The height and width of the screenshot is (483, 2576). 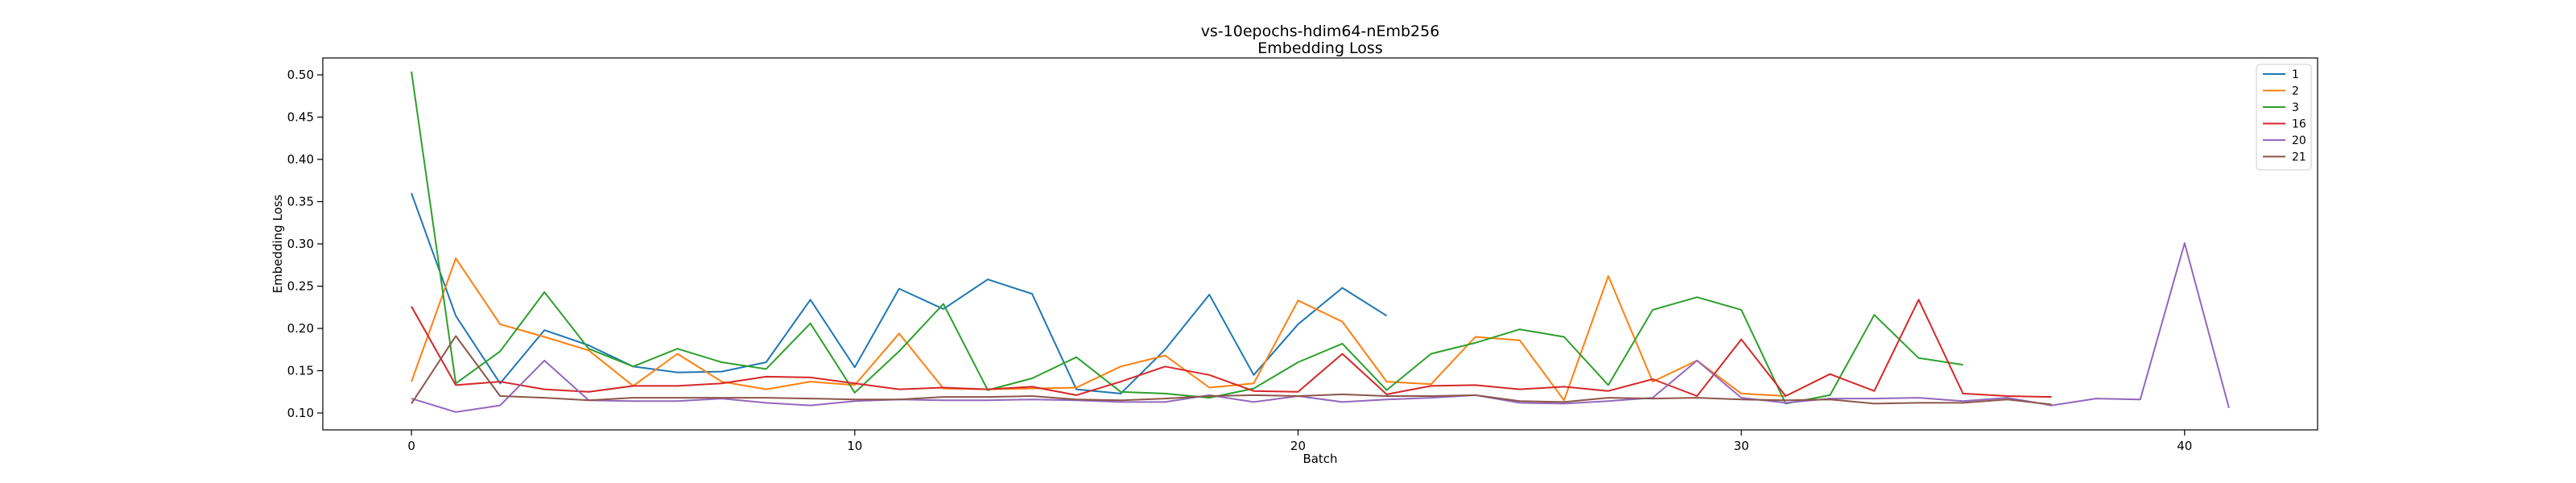 I want to click on legend-label-3: 3, so click(x=2295, y=107).